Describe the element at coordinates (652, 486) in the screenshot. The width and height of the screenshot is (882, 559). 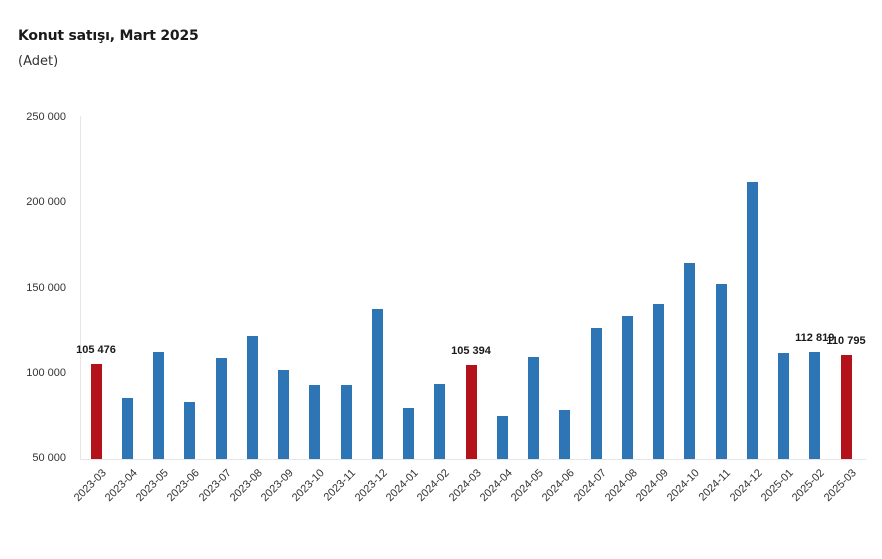
I see `x-tick-label: 2024-09` at that location.